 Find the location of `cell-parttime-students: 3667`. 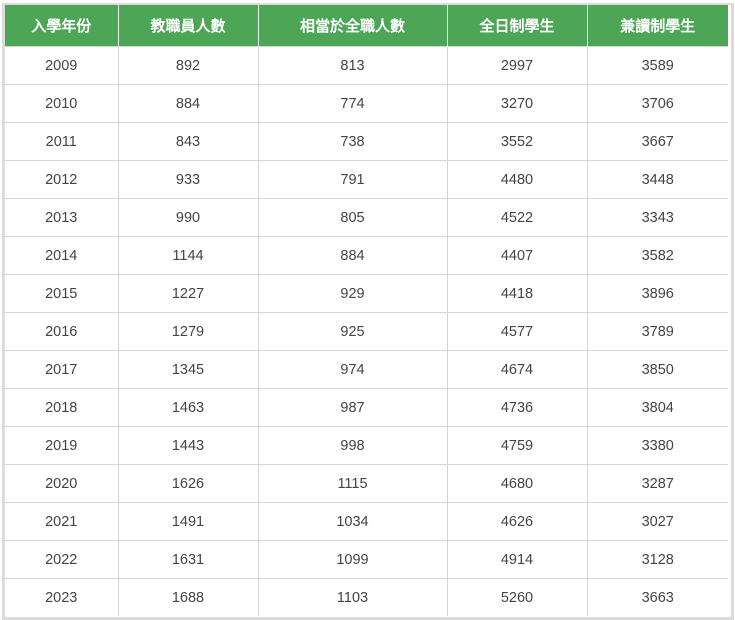

cell-parttime-students: 3667 is located at coordinates (657, 141).